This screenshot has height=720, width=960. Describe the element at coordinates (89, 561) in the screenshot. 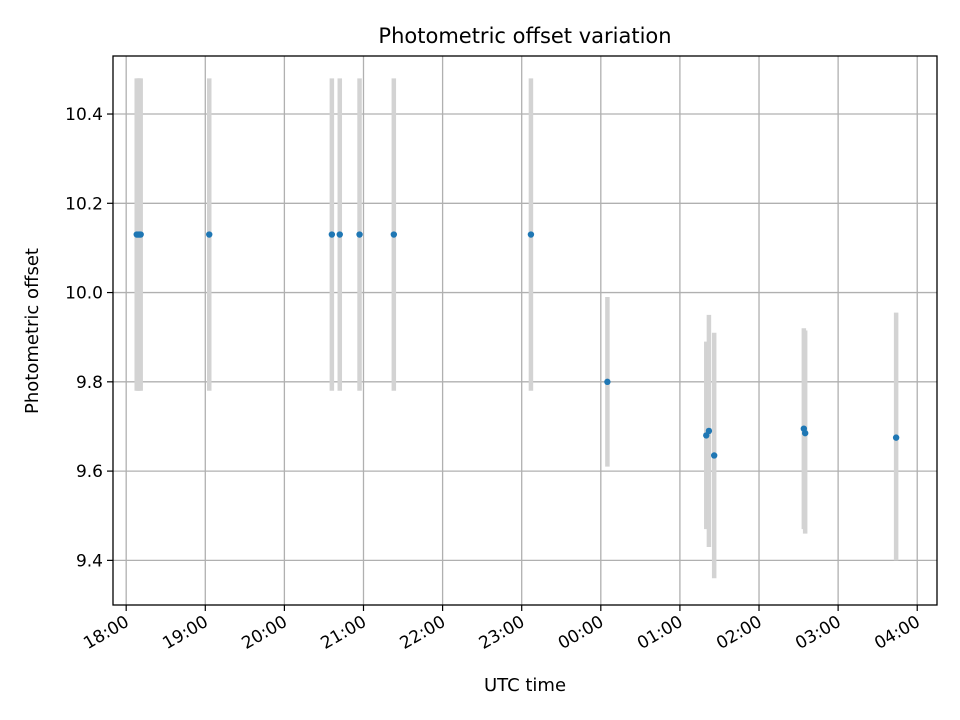

I see `y-tick-label: 9.4` at that location.